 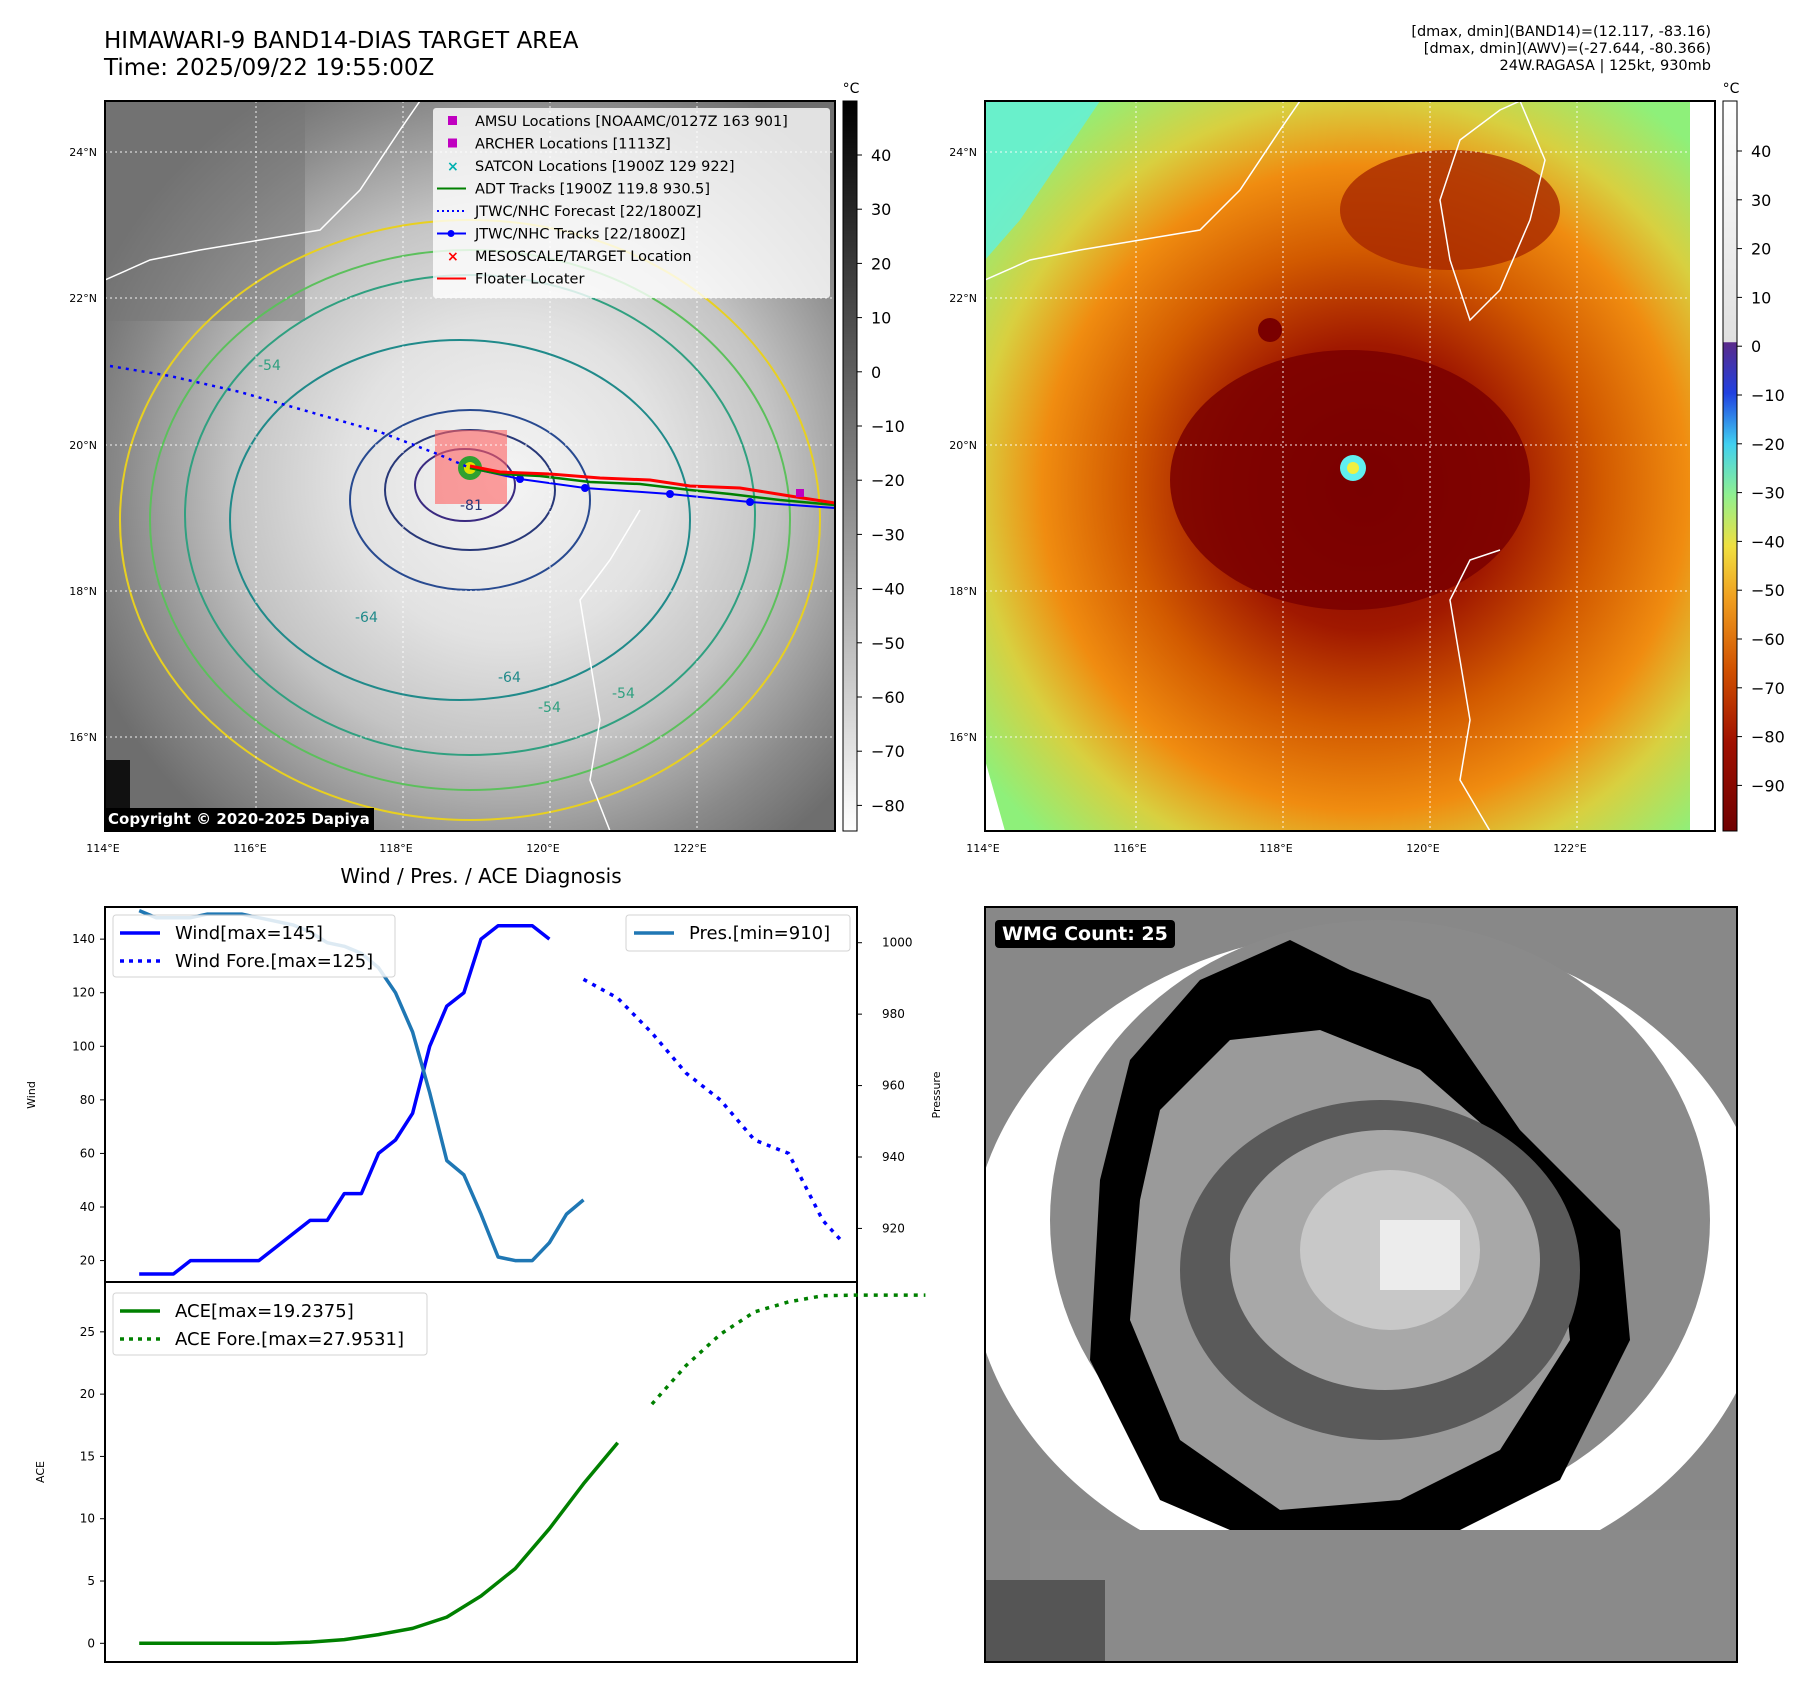 I want to click on colorbar-ir, so click(x=850, y=466).